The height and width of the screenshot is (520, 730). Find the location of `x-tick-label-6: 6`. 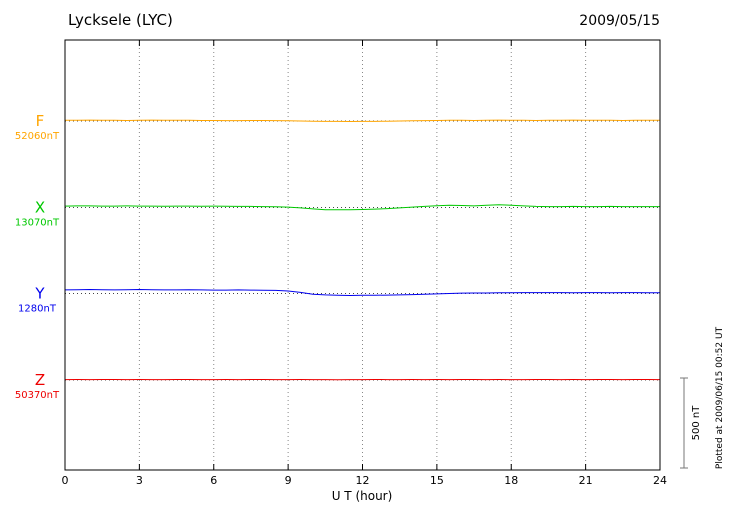

x-tick-label-6: 6 is located at coordinates (213, 480).